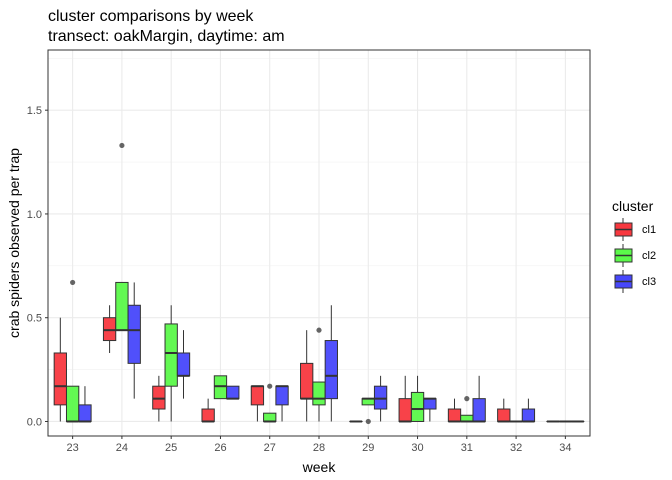  Describe the element at coordinates (151, 16) in the screenshot. I see `chart-title: cluster comparisons by week` at that location.